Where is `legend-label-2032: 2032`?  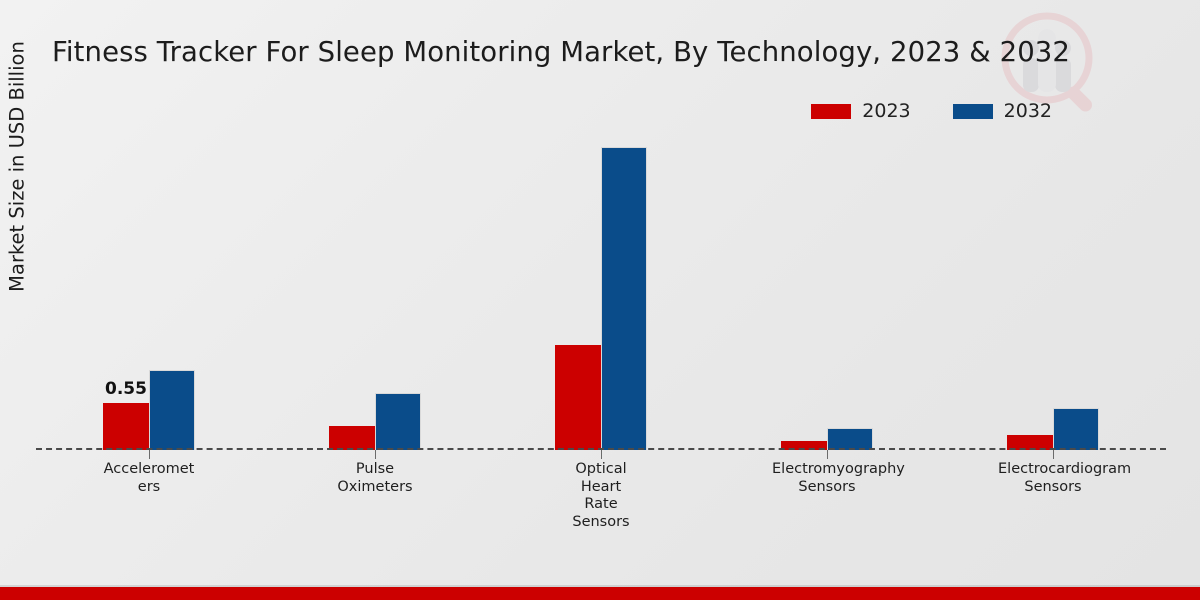
legend-label-2032: 2032 is located at coordinates (1027, 111).